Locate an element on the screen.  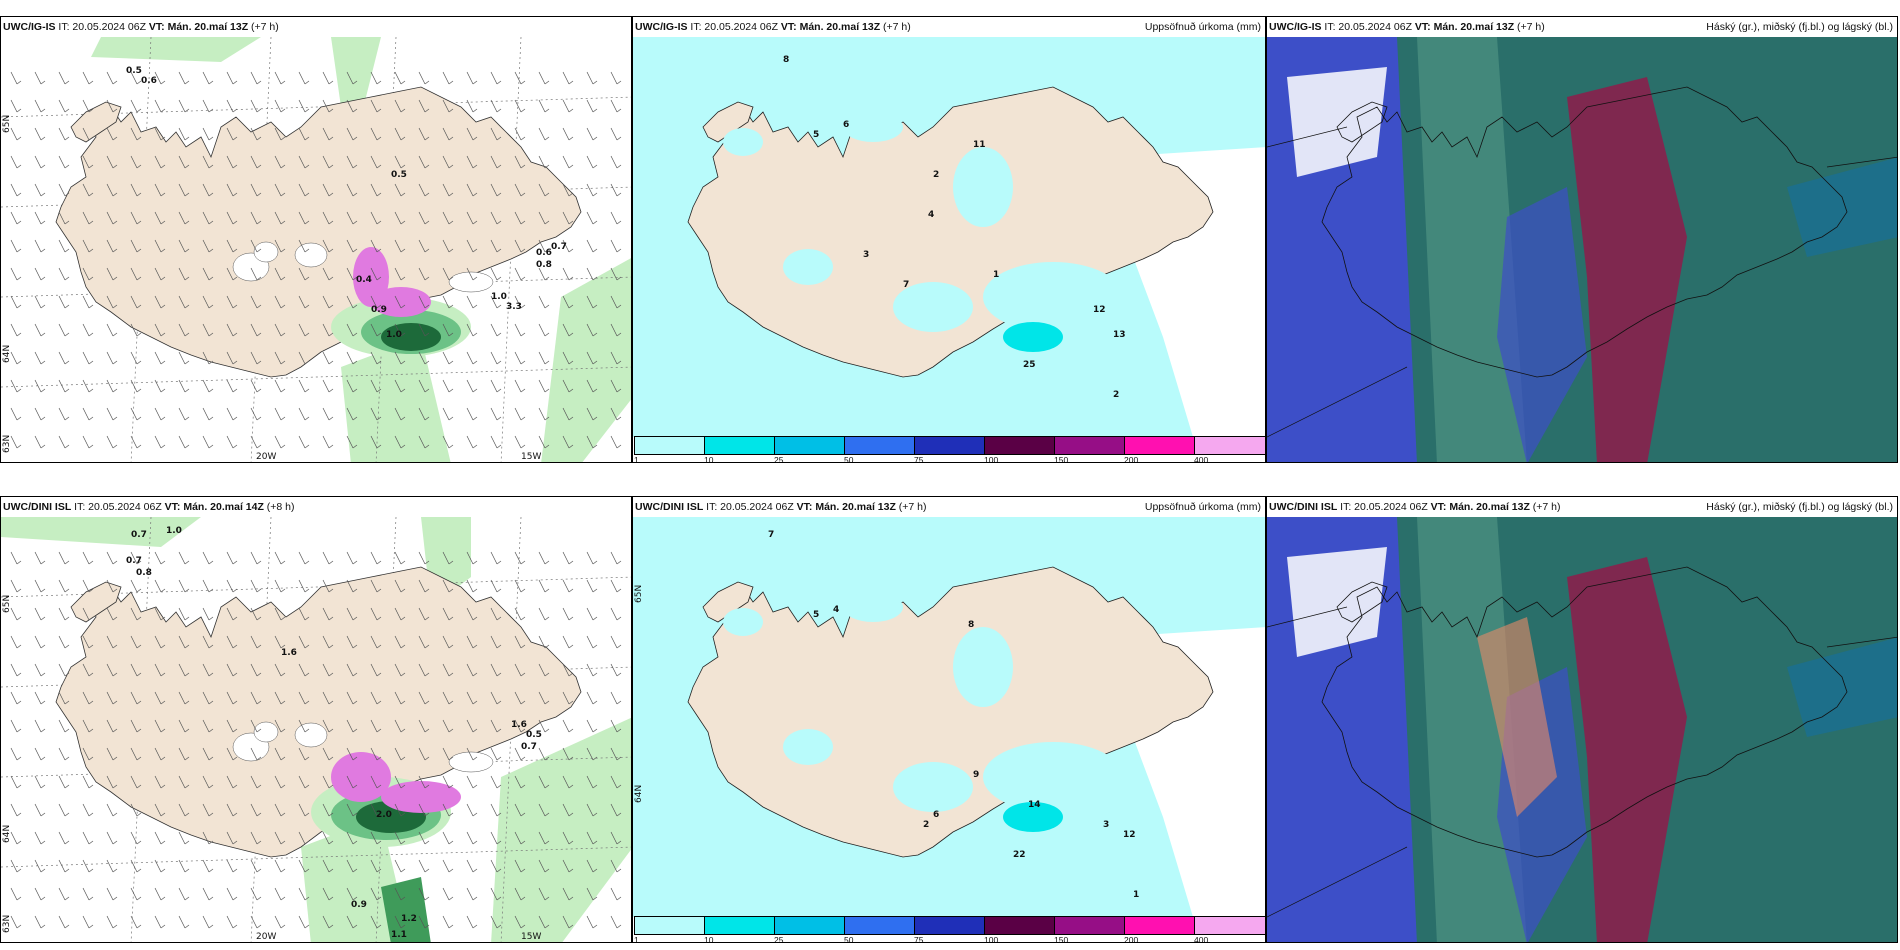
longitude-label: 20W is located at coordinates (266, 937).